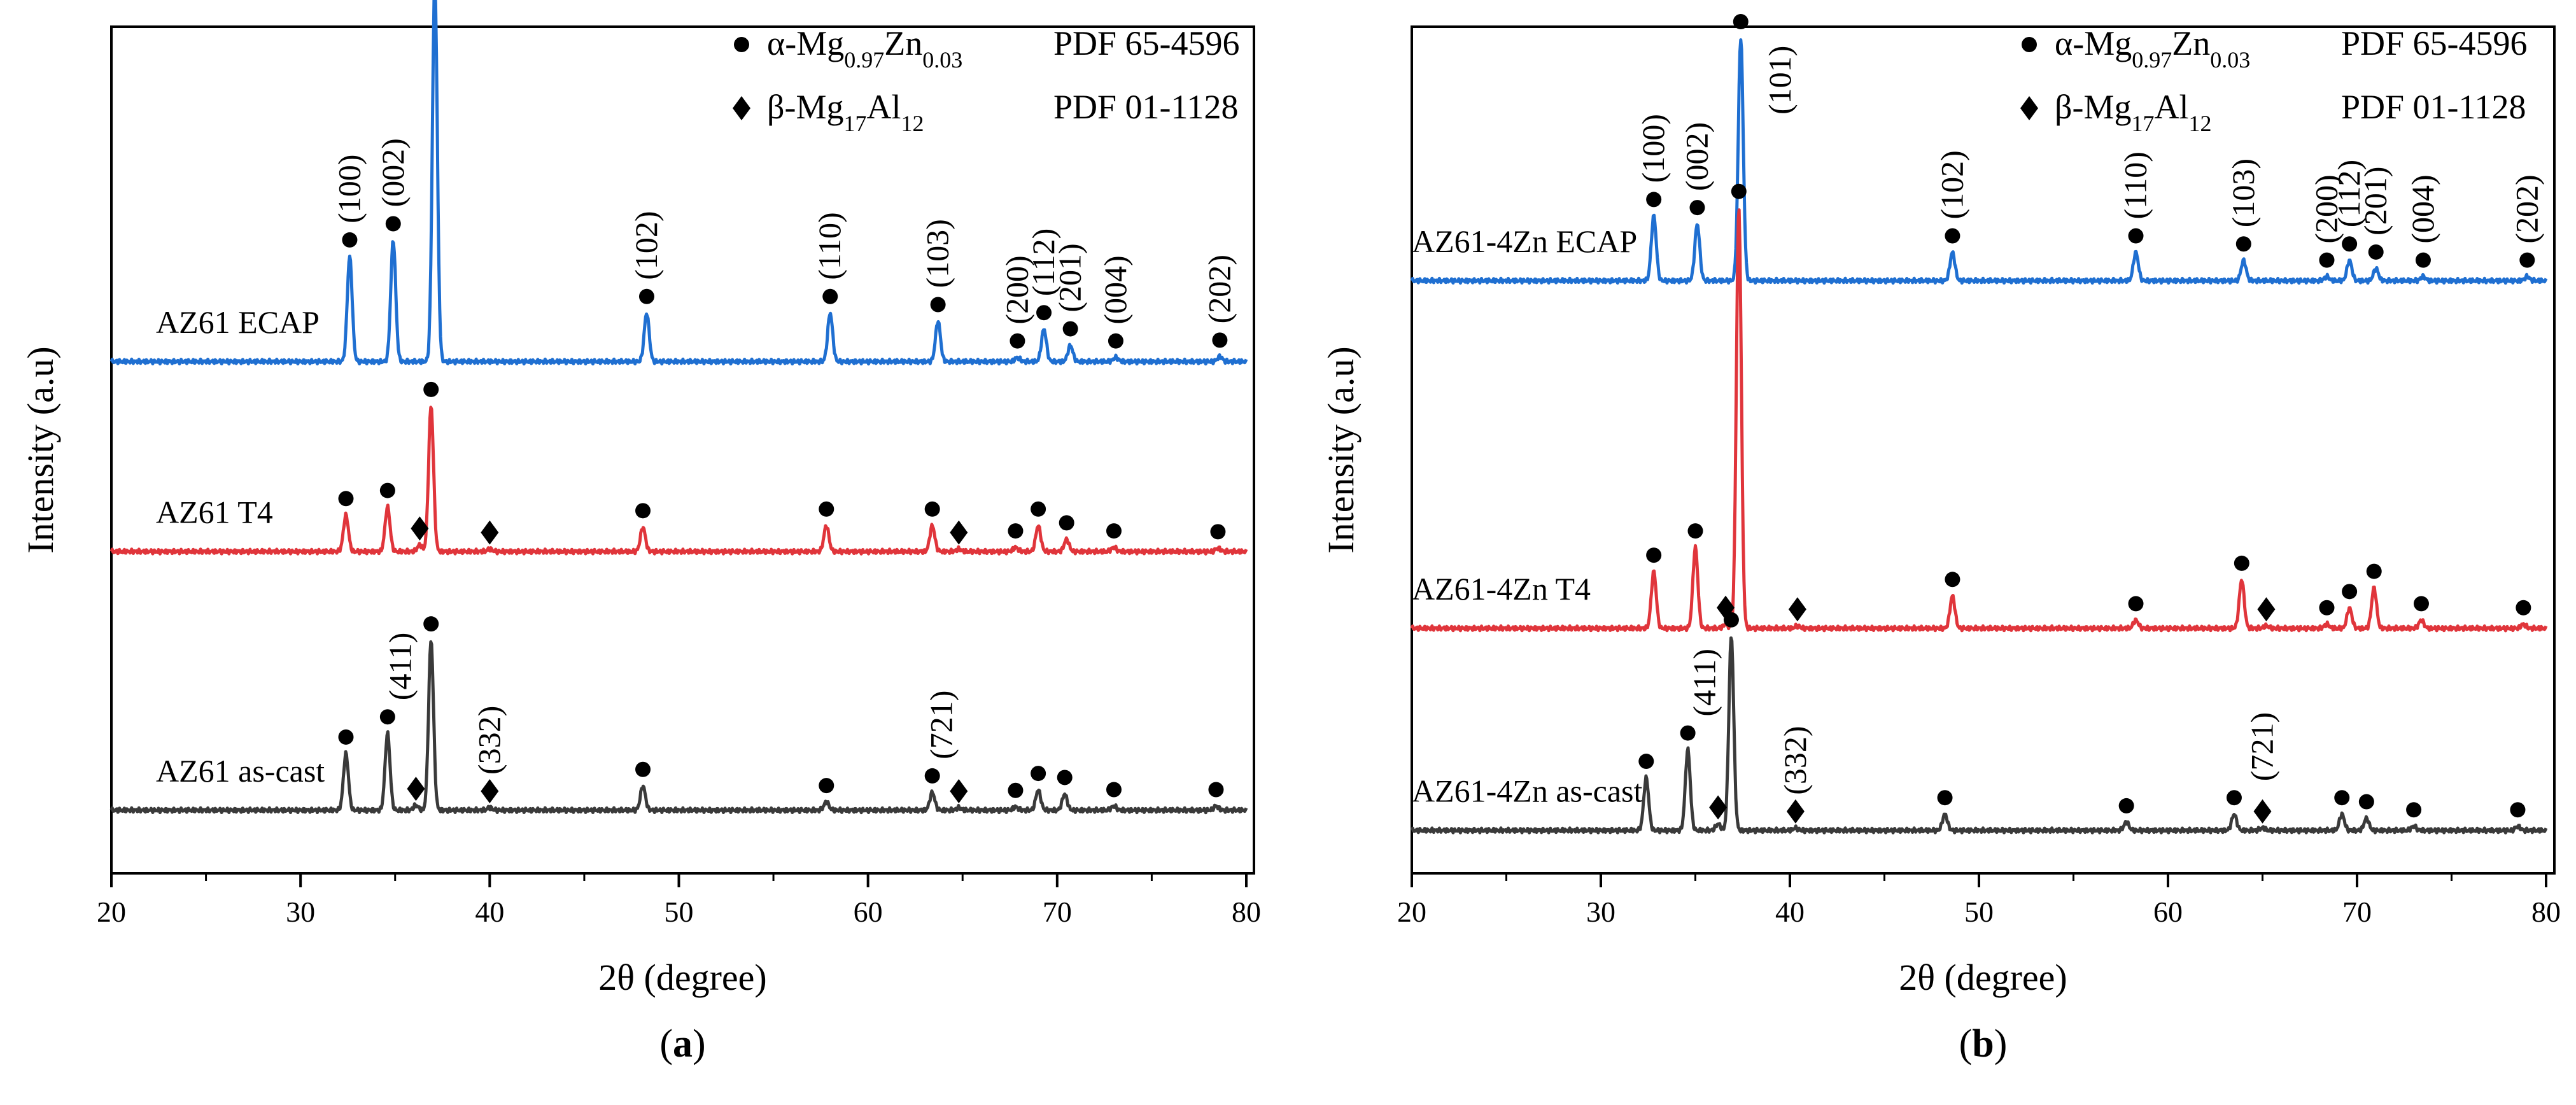 This screenshot has width=2576, height=1105. Describe the element at coordinates (241, 771) in the screenshot. I see `series-label: AZ61 as-cast` at that location.